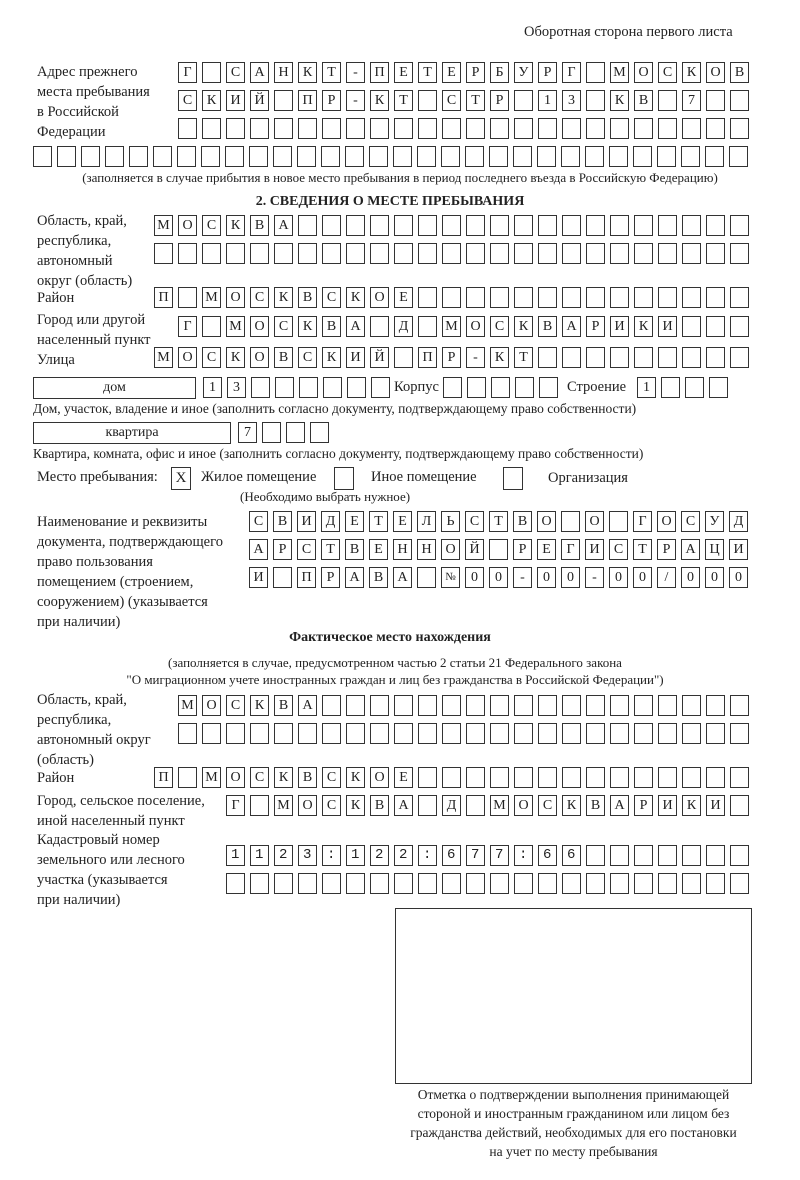  Describe the element at coordinates (344, 478) in the screenshot. I see `checkbox-other-premises` at that location.